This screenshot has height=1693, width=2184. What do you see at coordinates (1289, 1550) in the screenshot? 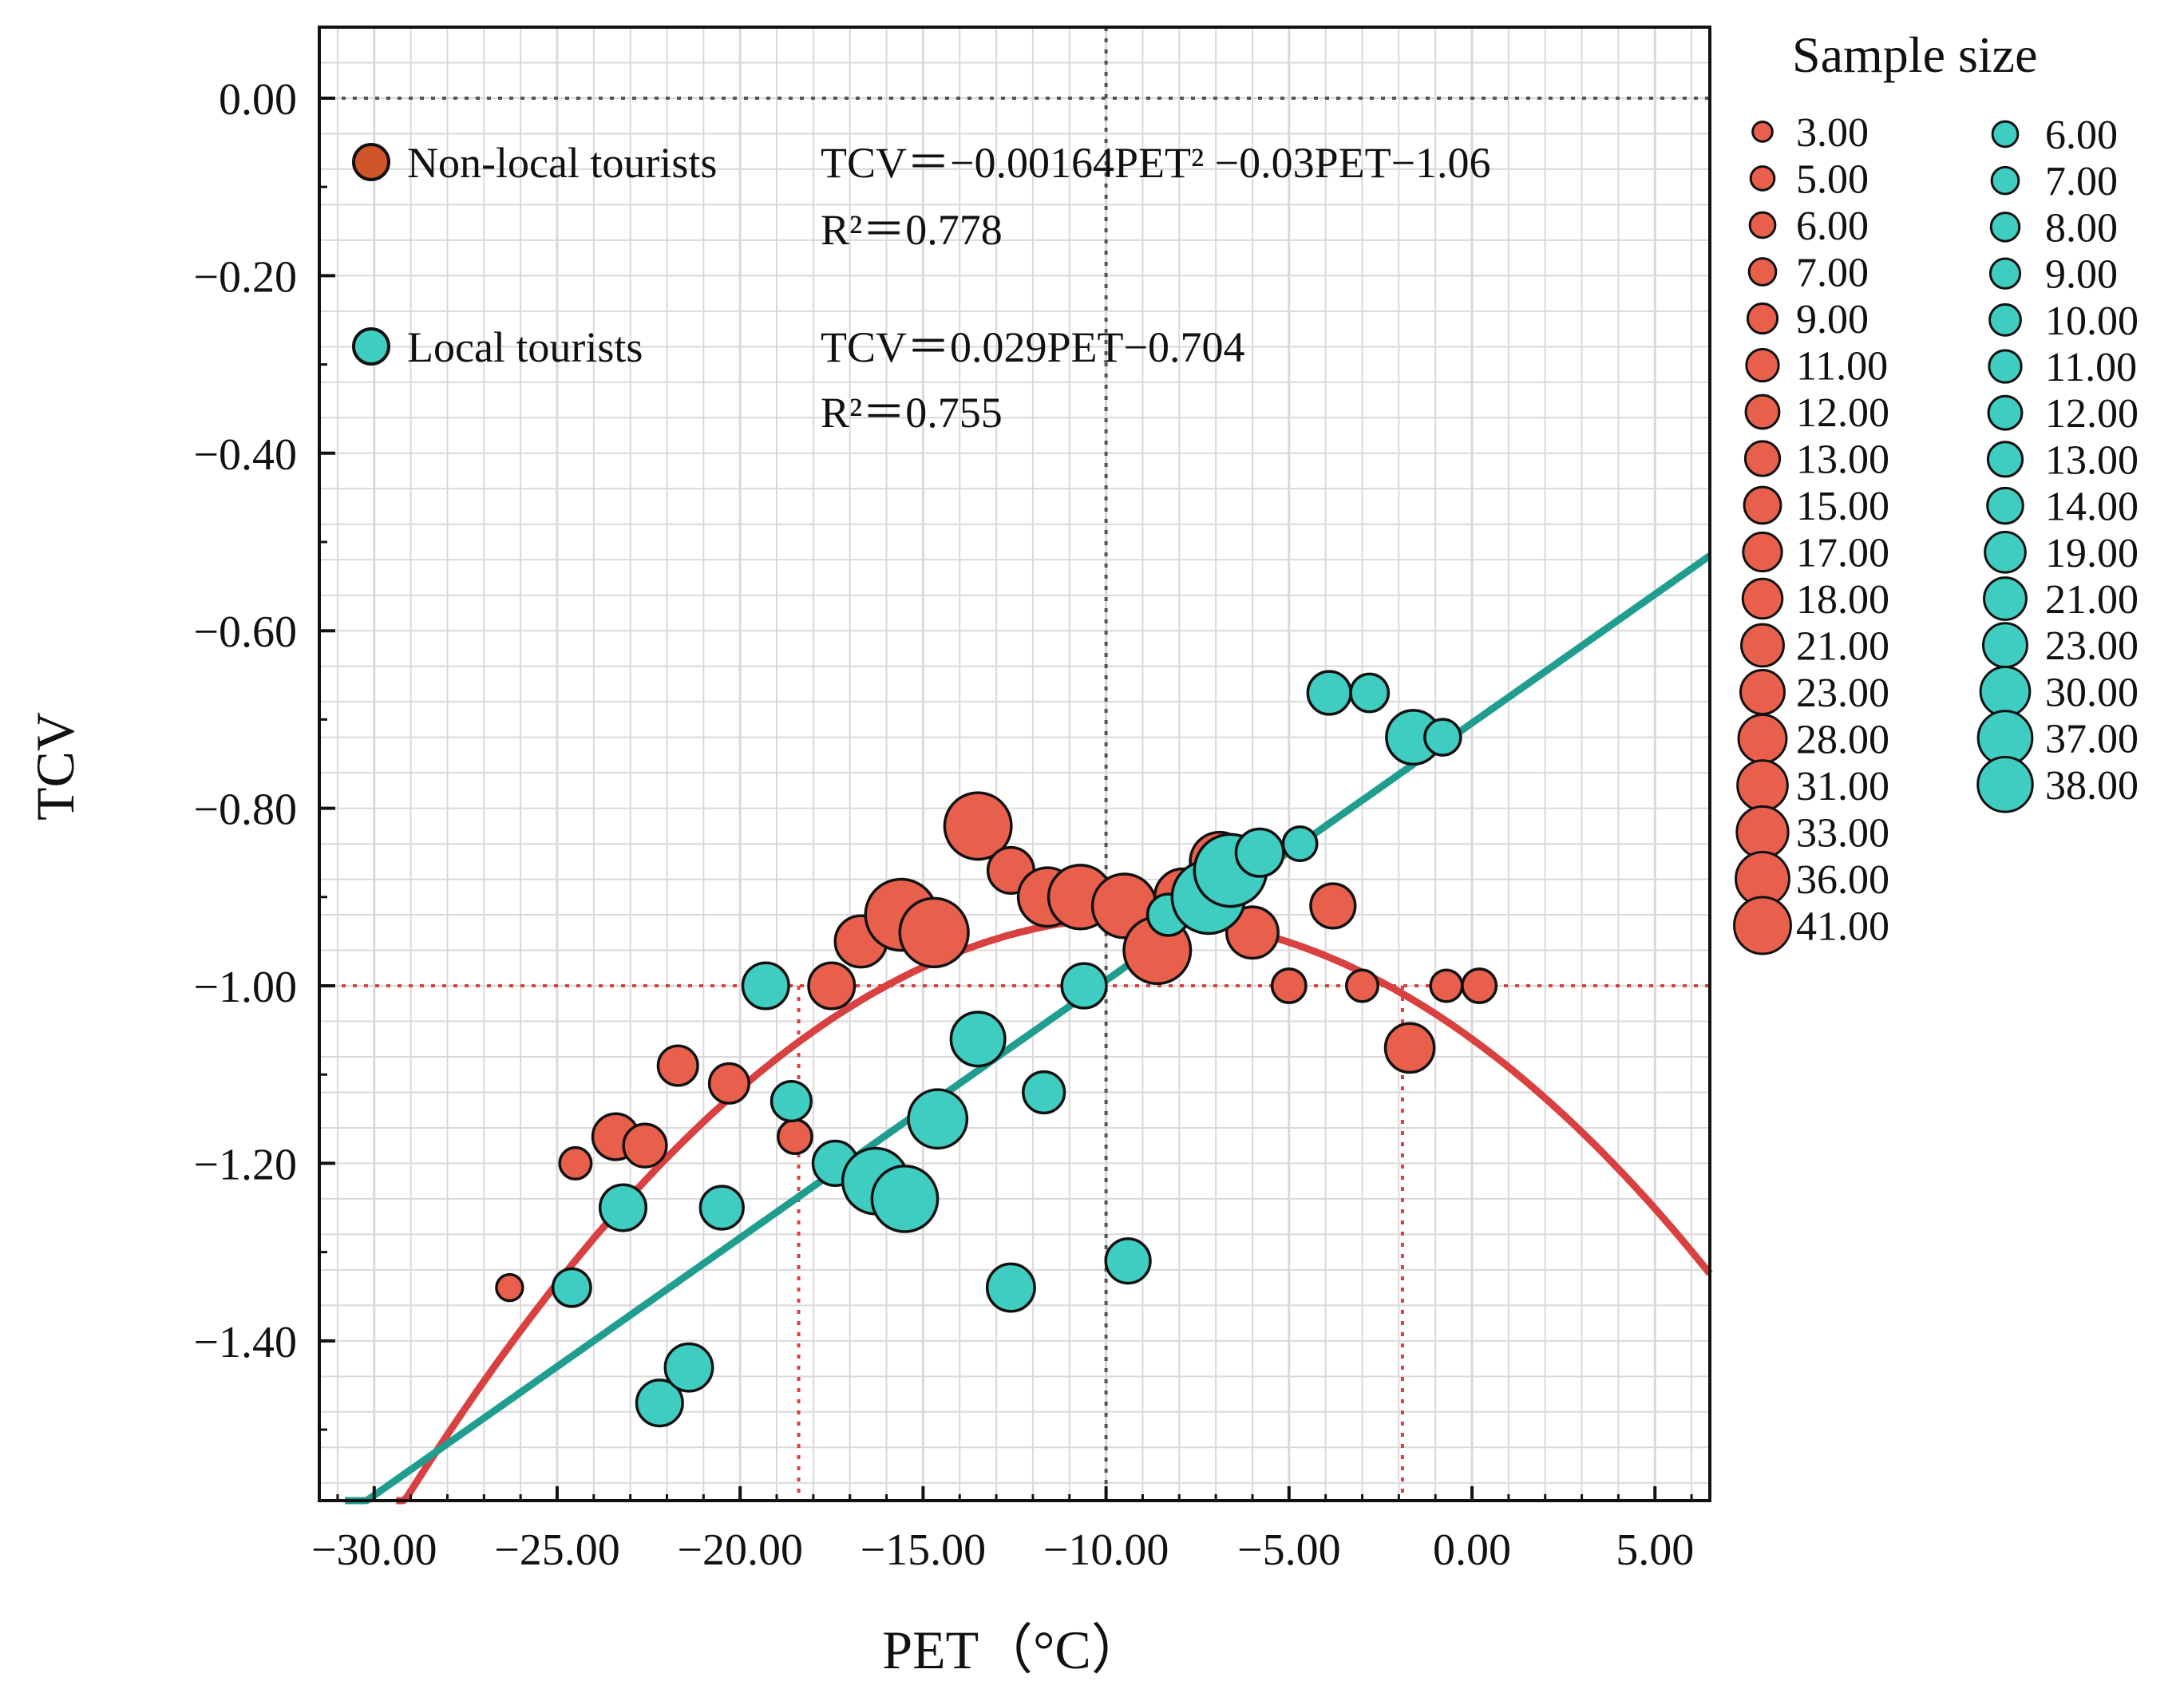
I see `x-tick-label: −5.00` at bounding box center [1289, 1550].